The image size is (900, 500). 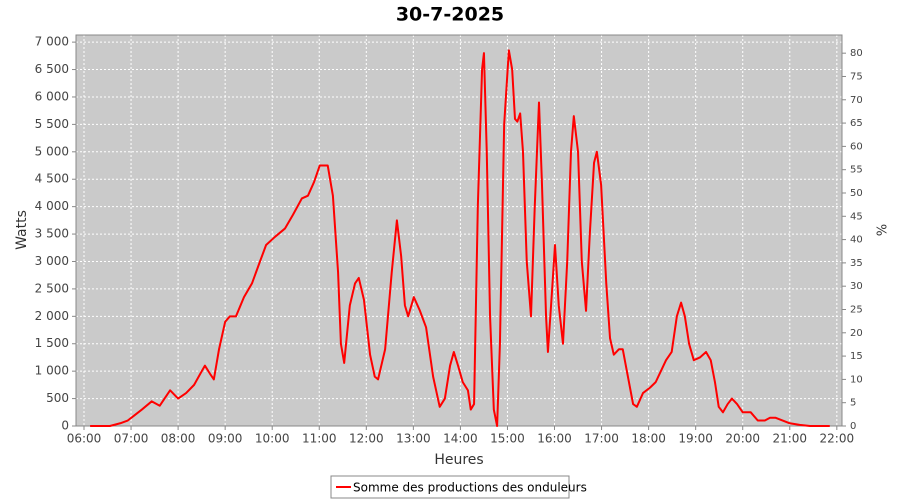 What do you see at coordinates (856, 286) in the screenshot?
I see `y2-tick-label: 30` at bounding box center [856, 286].